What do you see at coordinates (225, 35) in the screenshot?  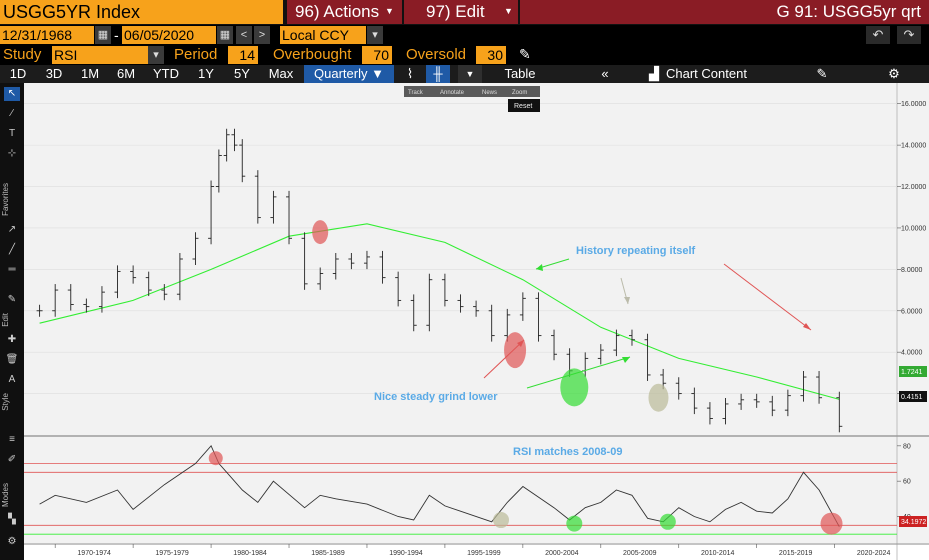 I see `end-calendar-icon: ▦` at bounding box center [225, 35].